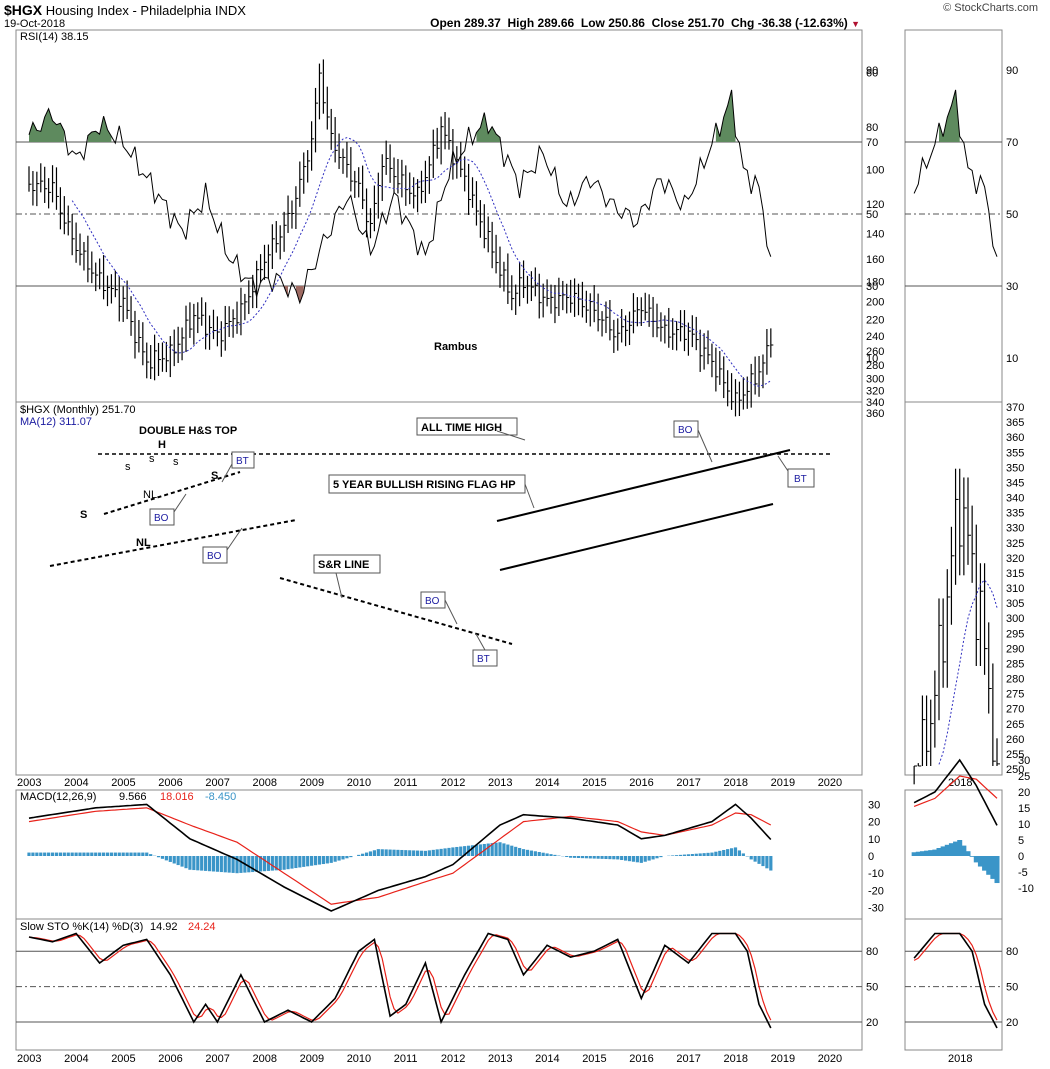  I want to click on macd-legend-value: 9.566, so click(133, 797).